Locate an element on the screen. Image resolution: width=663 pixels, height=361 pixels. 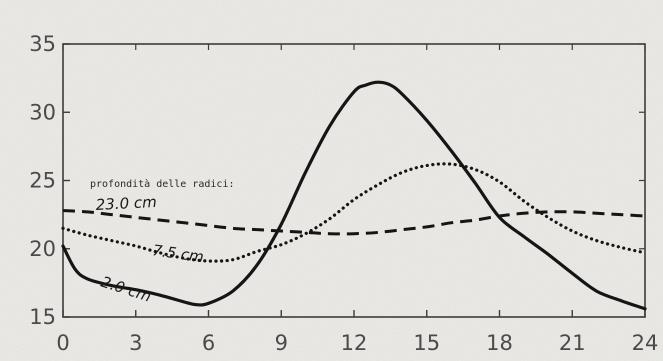
x-tick-label: 21 is located at coordinates (572, 343).